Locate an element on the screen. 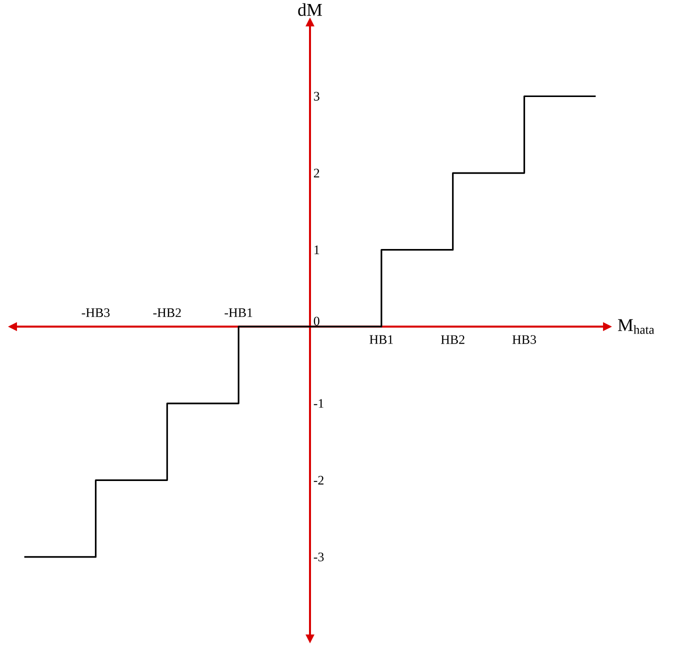  y-tick-label: 1 is located at coordinates (317, 249).